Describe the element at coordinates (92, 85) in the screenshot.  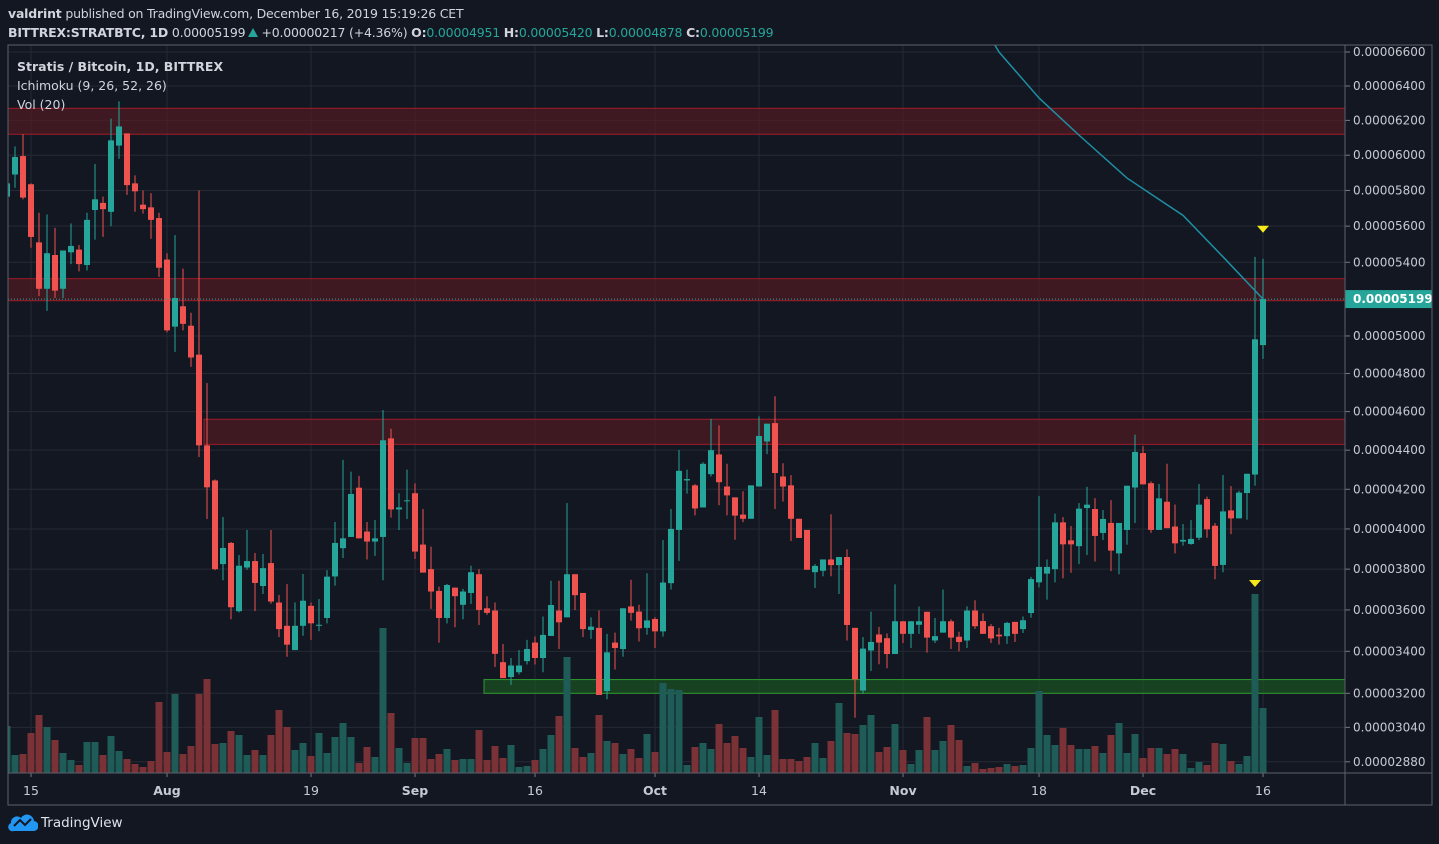
I see `ichimoku-legend: Ichimoku (9, 26, 52, 26)` at that location.